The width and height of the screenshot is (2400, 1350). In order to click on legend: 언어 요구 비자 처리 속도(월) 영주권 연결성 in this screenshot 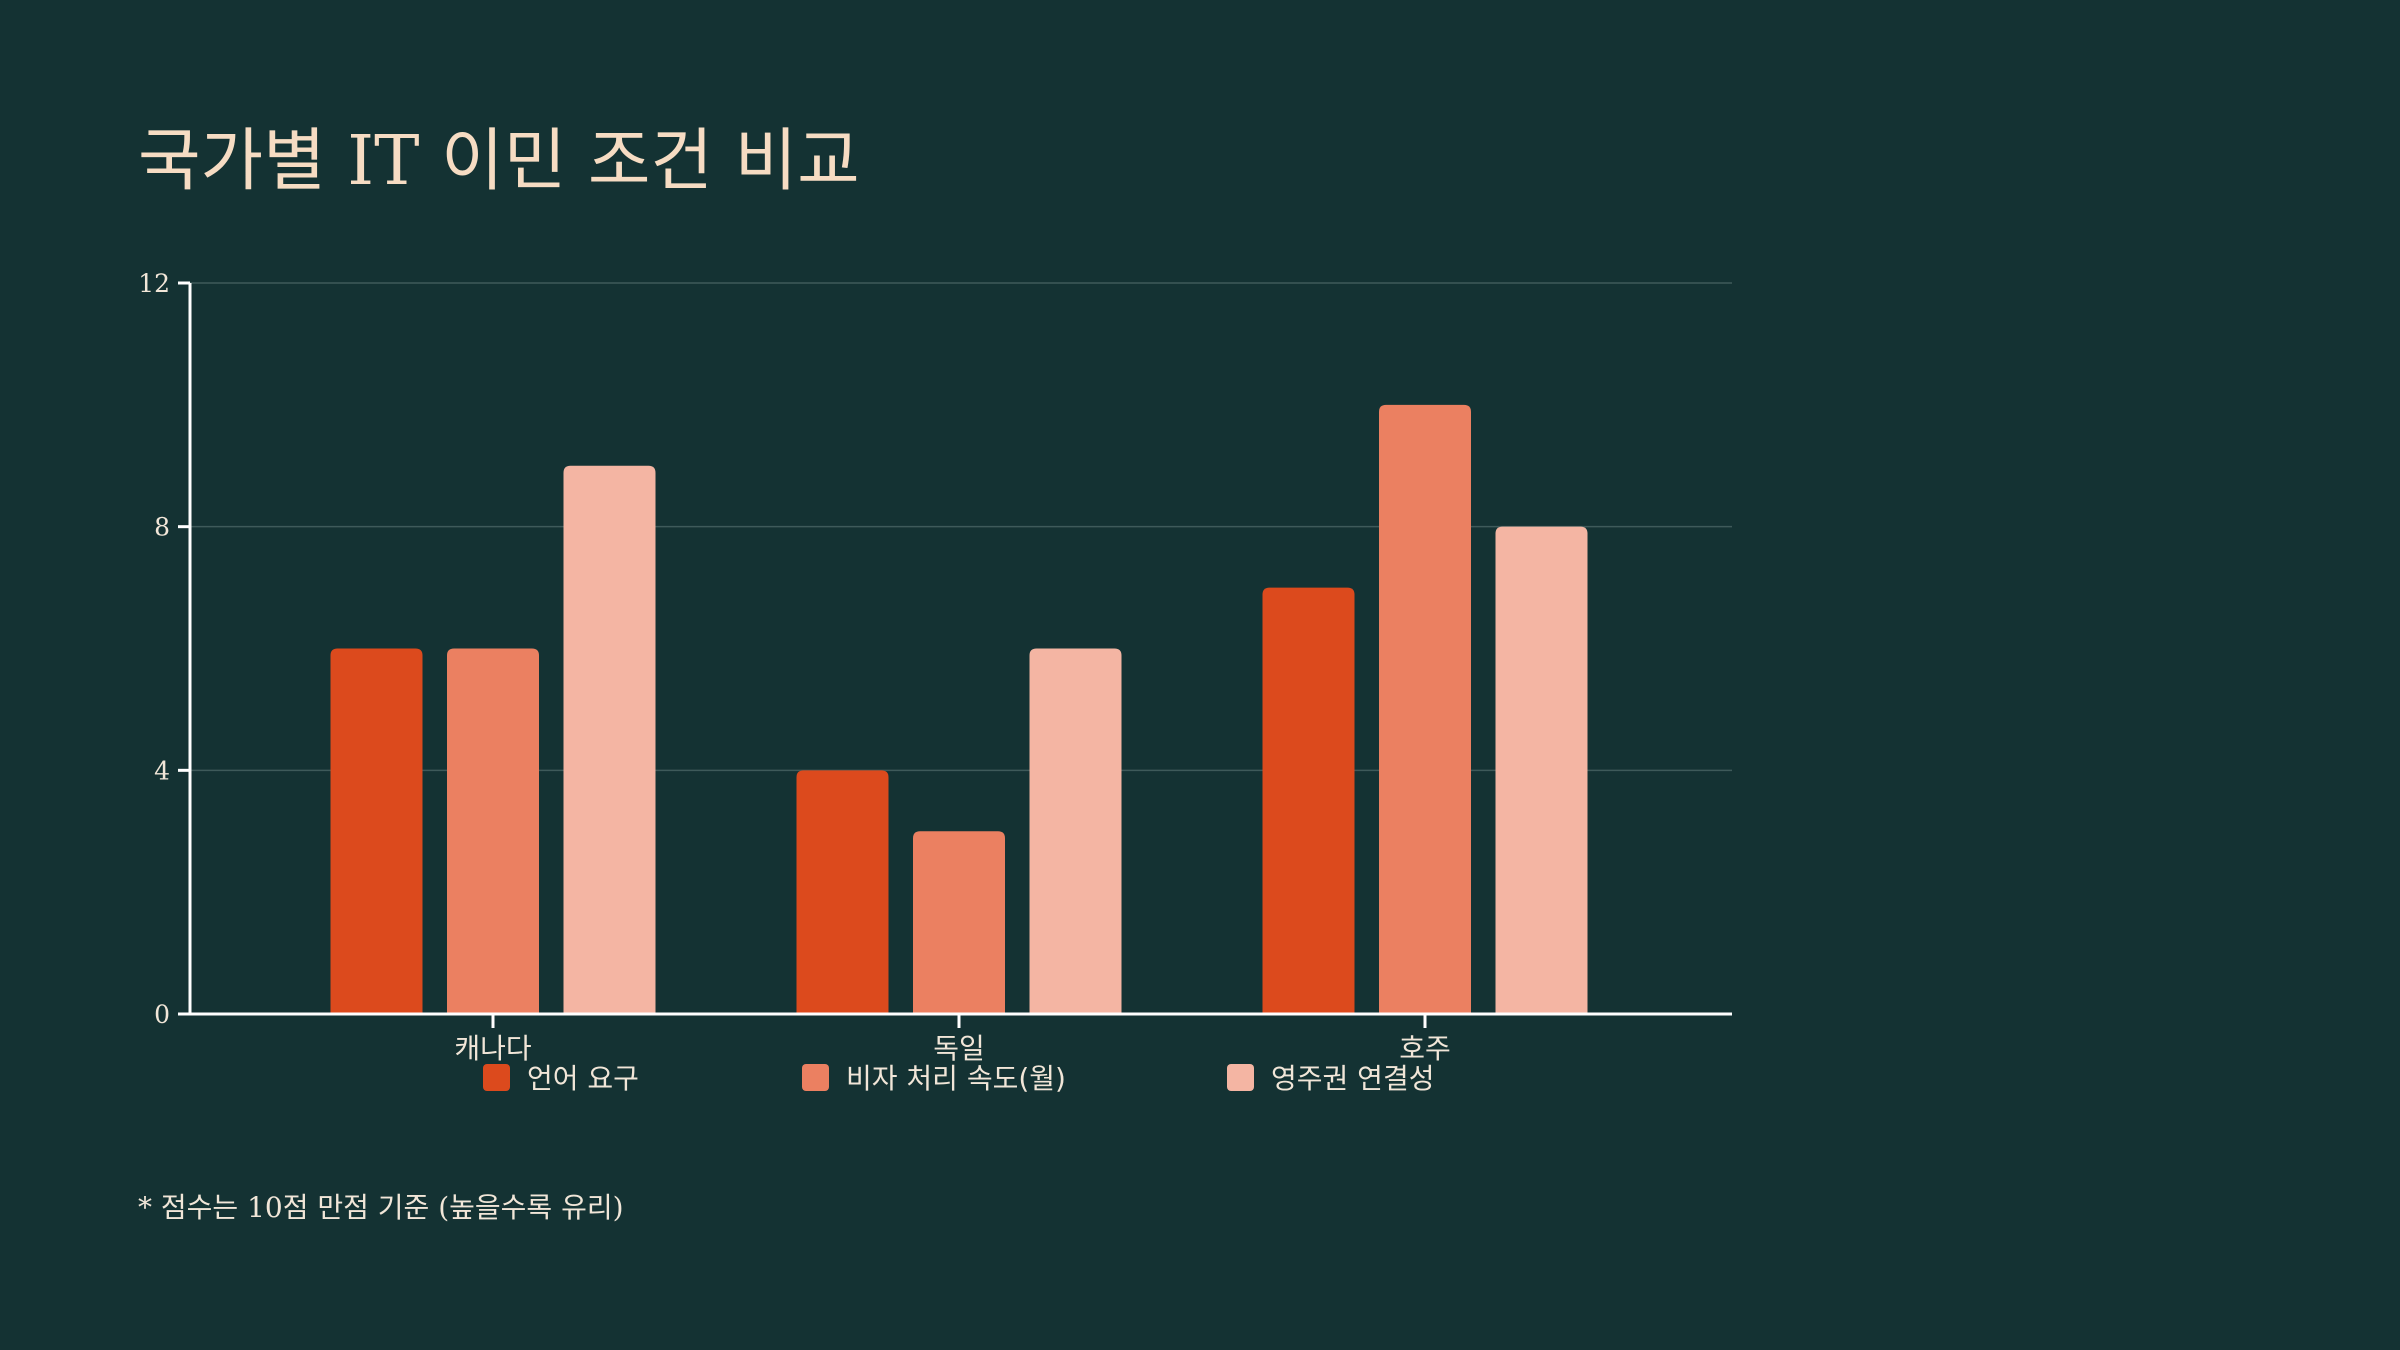, I will do `click(958, 1078)`.